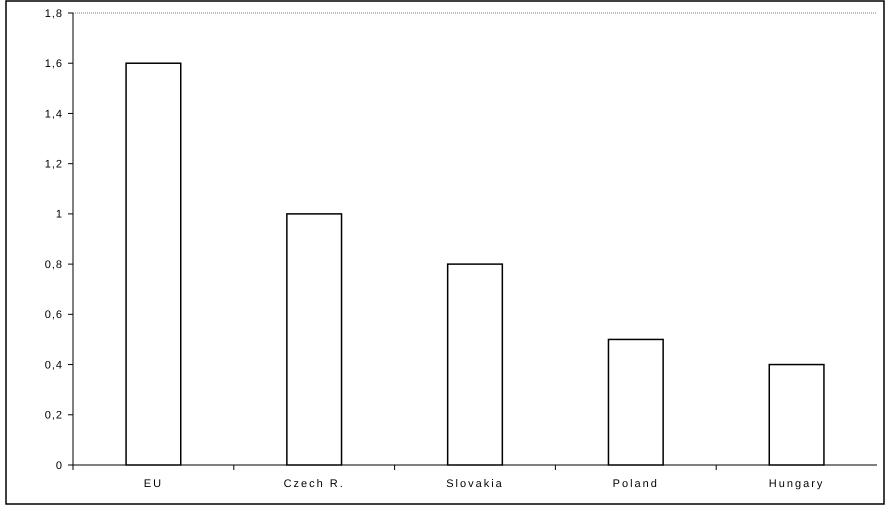 This screenshot has height=506, width=885. What do you see at coordinates (53, 365) in the screenshot?
I see `y-tick-label: 0,4` at bounding box center [53, 365].